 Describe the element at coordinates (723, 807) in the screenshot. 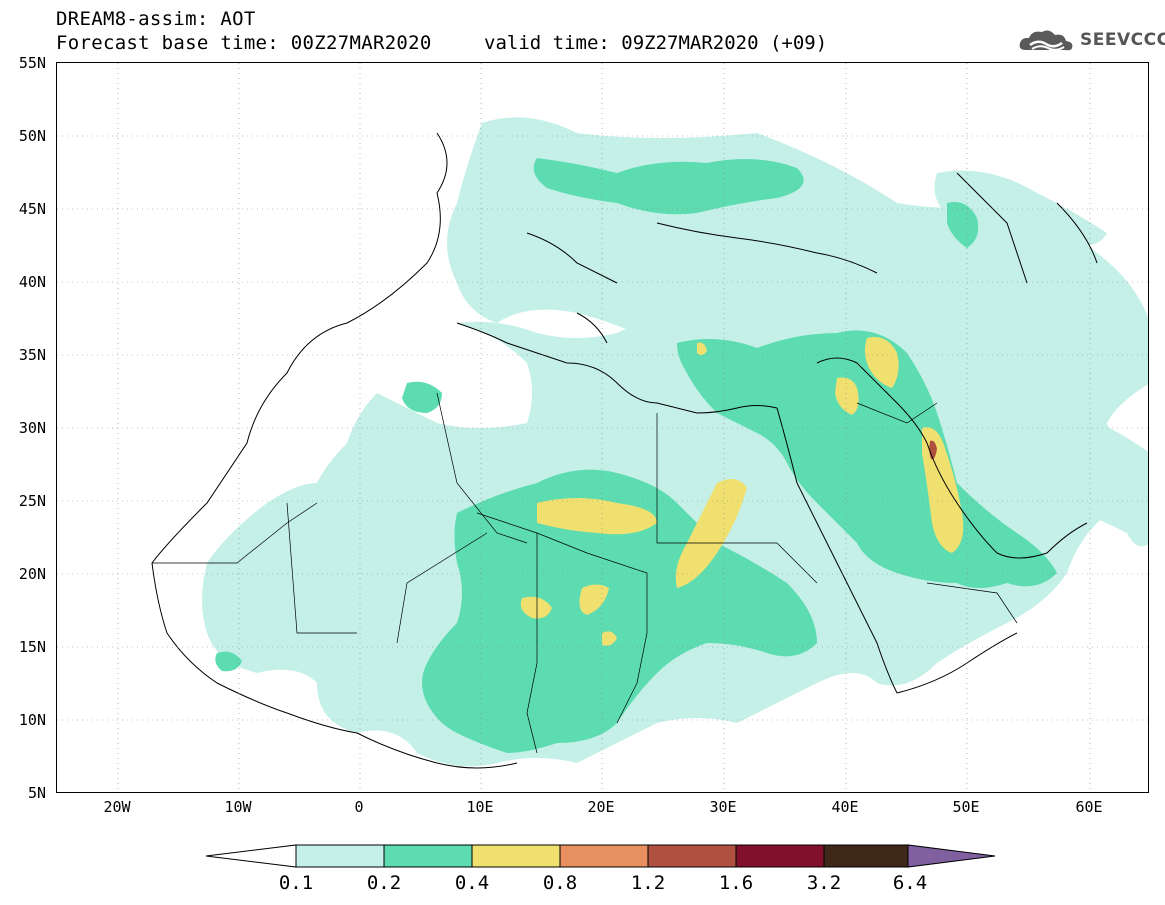

I see `lon-label-30e: 30E` at that location.